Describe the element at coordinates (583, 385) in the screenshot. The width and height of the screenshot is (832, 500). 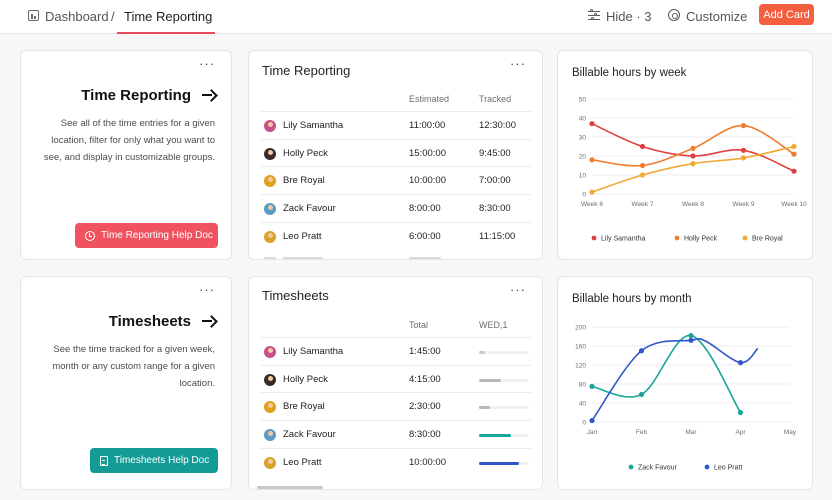
I see `y-tick-label: 80` at that location.